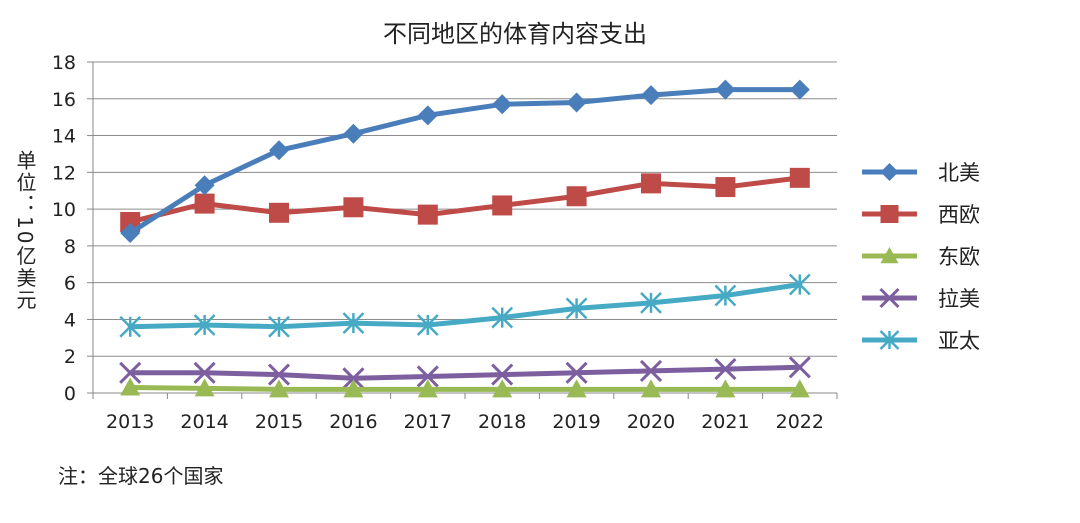 The height and width of the screenshot is (523, 1080). What do you see at coordinates (799, 177) in the screenshot?
I see `point-西欧-2022` at bounding box center [799, 177].